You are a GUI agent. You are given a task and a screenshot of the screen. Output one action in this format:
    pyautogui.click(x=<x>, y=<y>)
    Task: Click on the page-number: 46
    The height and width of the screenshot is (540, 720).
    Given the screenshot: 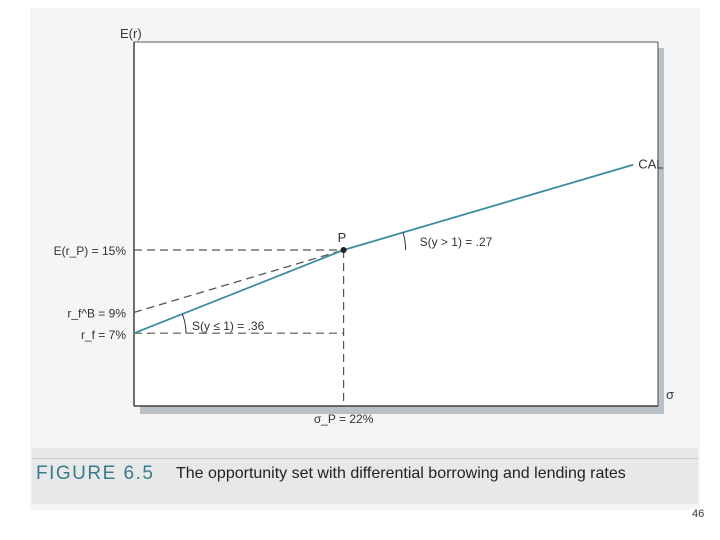 What is the action you would take?
    pyautogui.click(x=698, y=514)
    